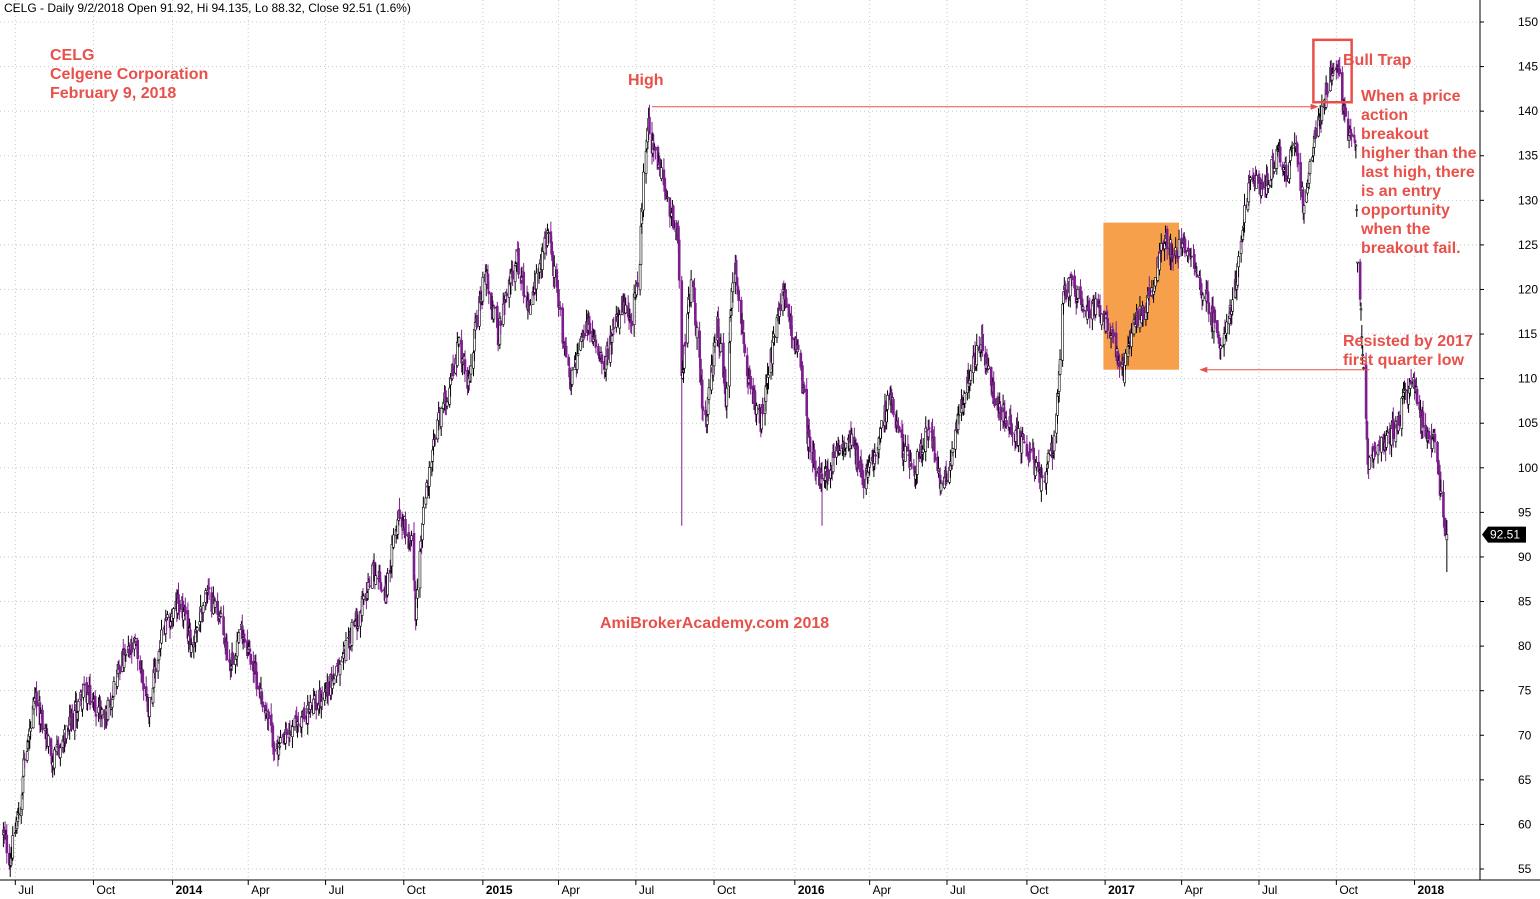  Describe the element at coordinates (1431, 890) in the screenshot. I see `x-tick-label: 2018` at that location.